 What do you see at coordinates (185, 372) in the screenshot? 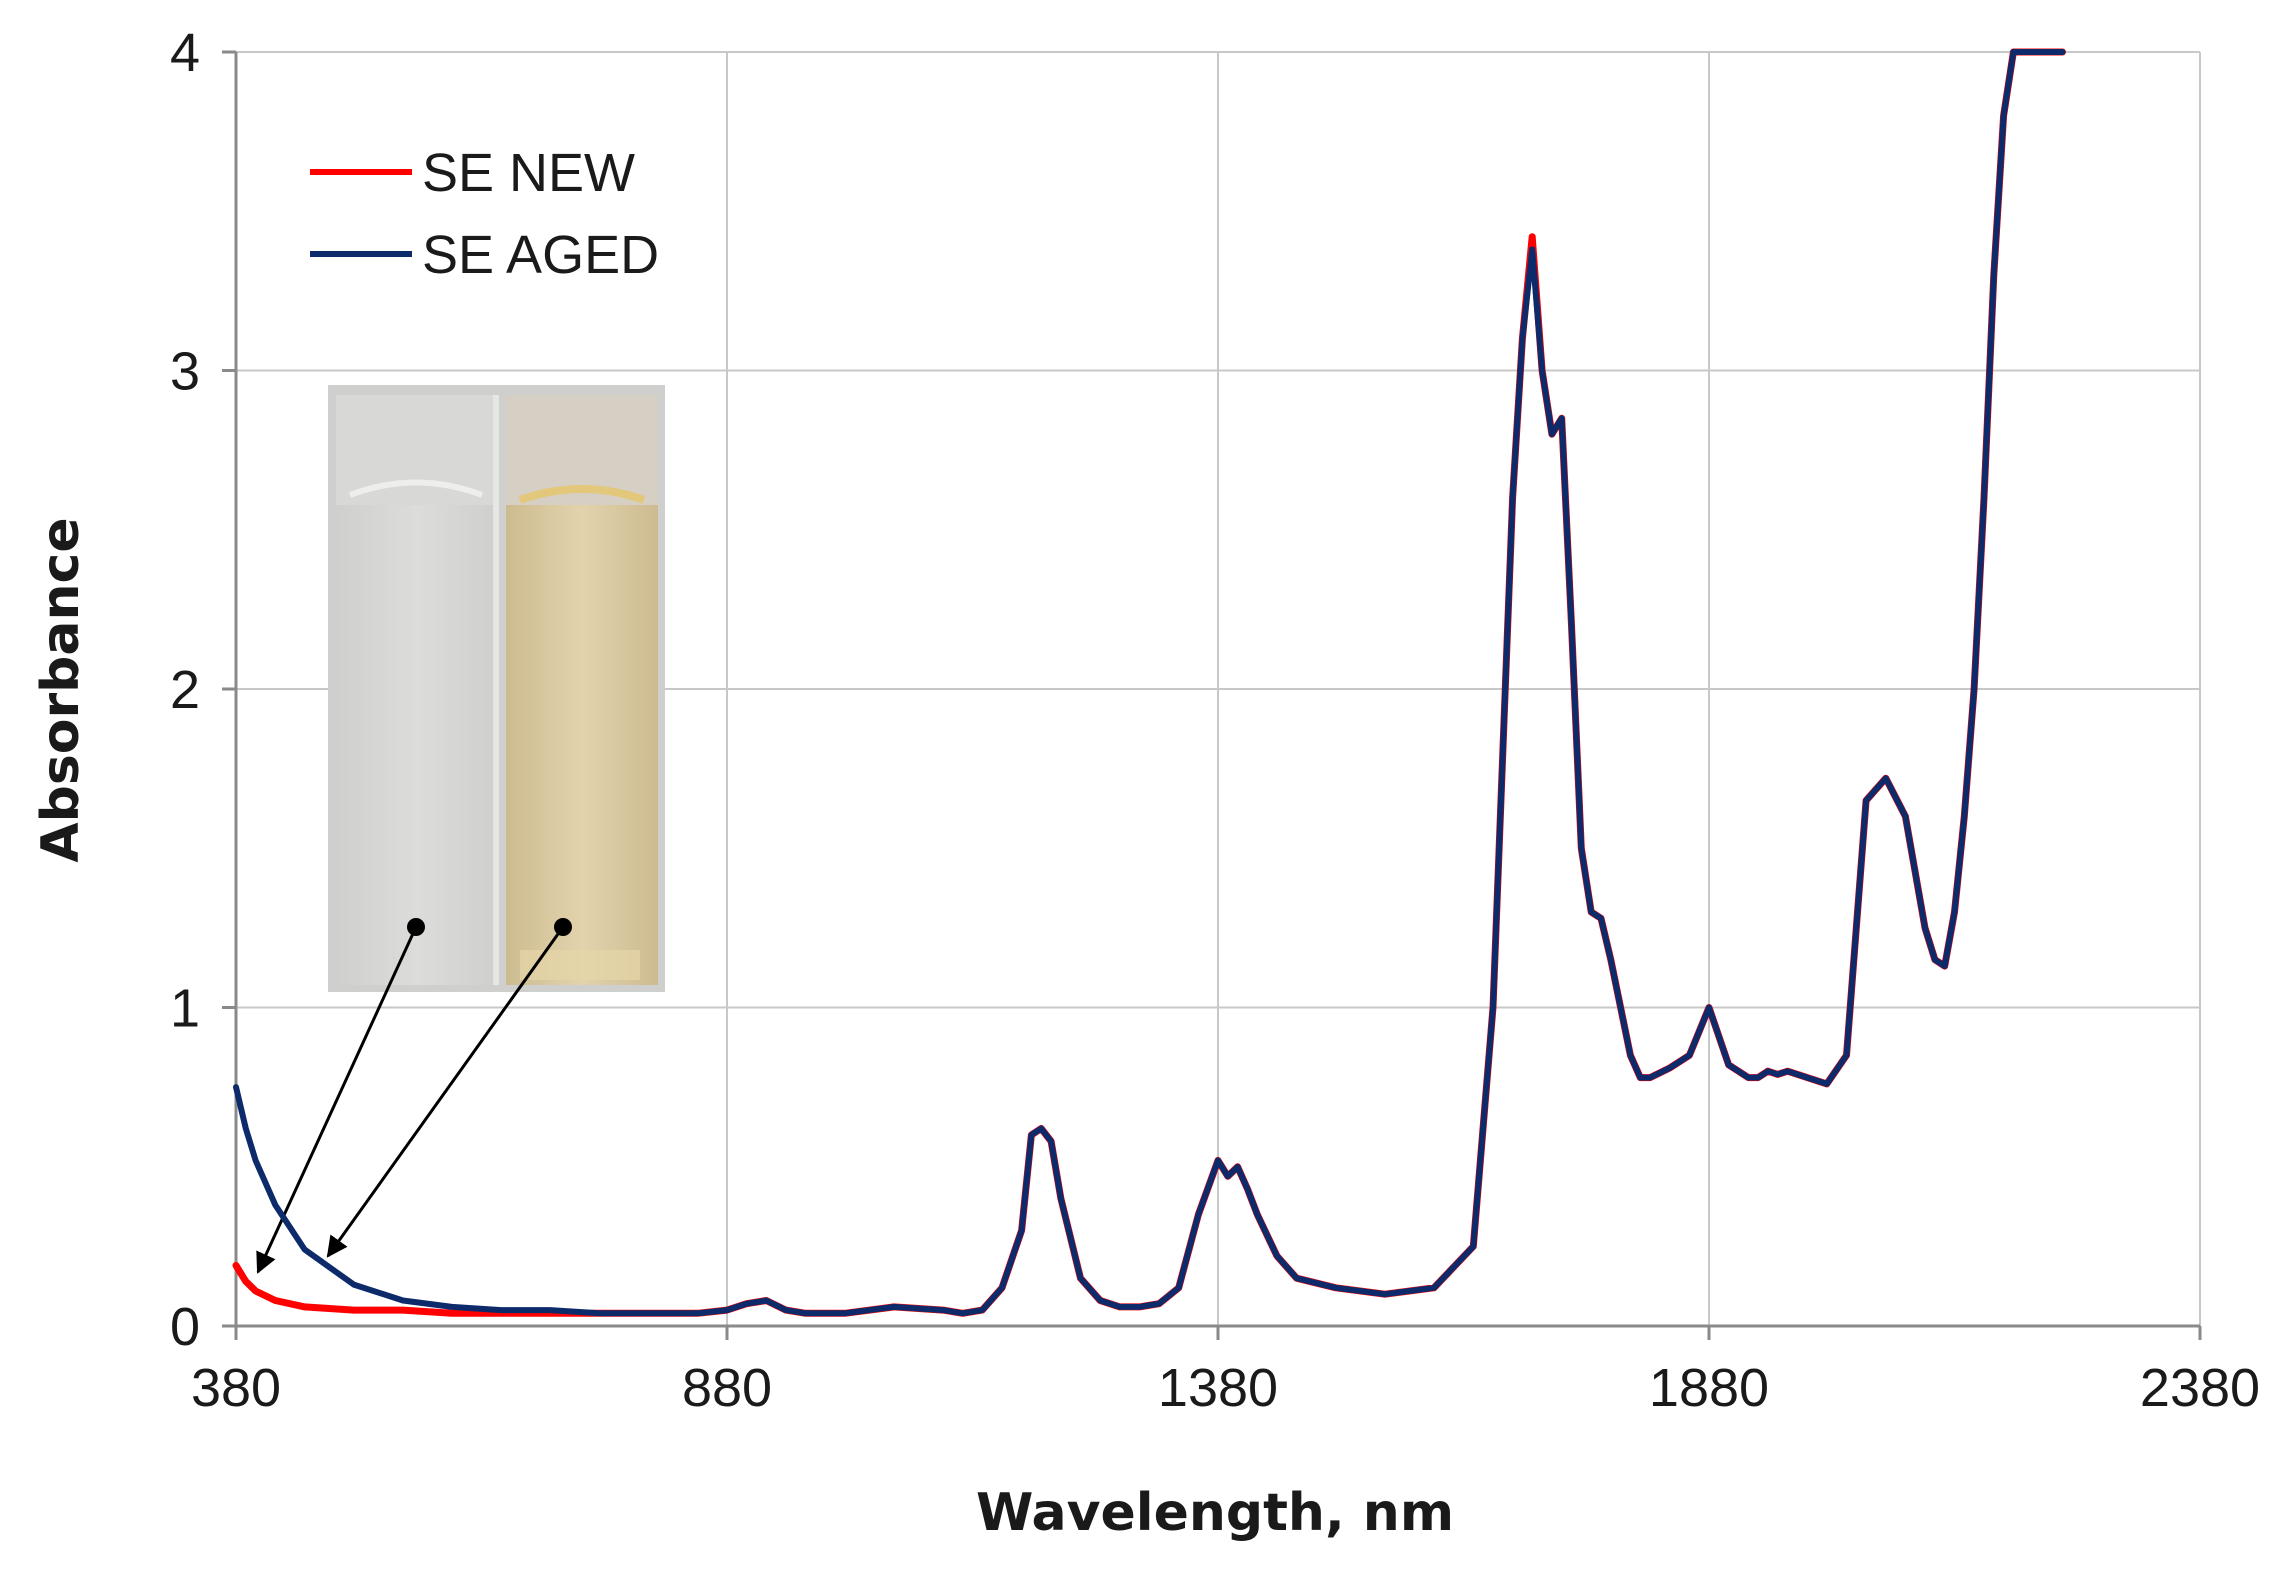
I see `y-tick-label-3: 3` at bounding box center [185, 372].